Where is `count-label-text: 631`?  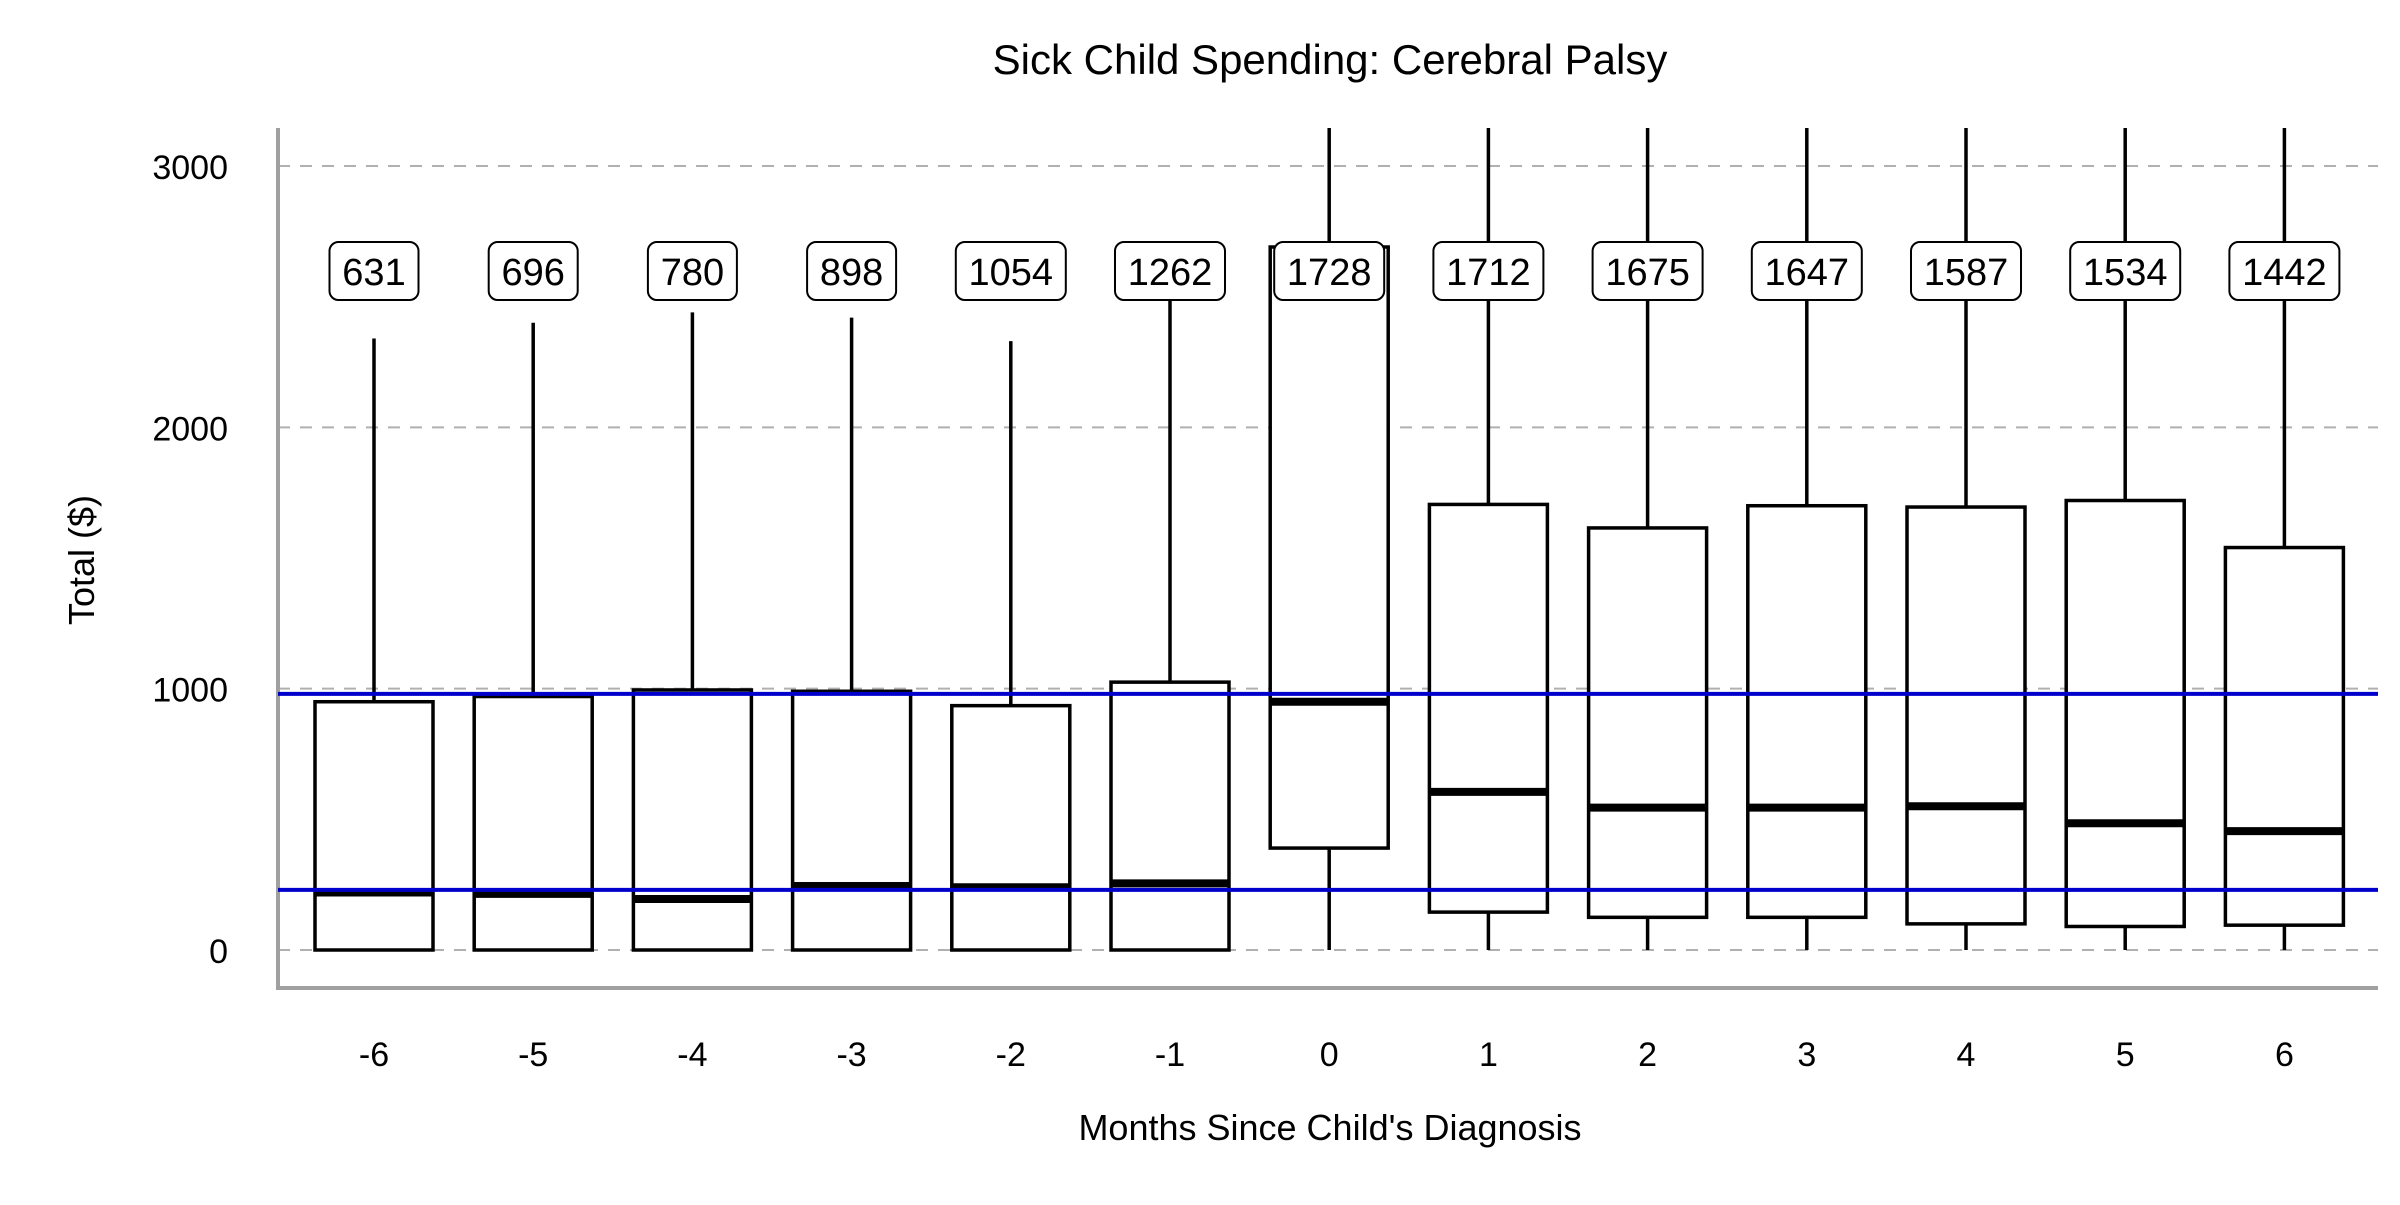 count-label-text: 631 is located at coordinates (373, 273).